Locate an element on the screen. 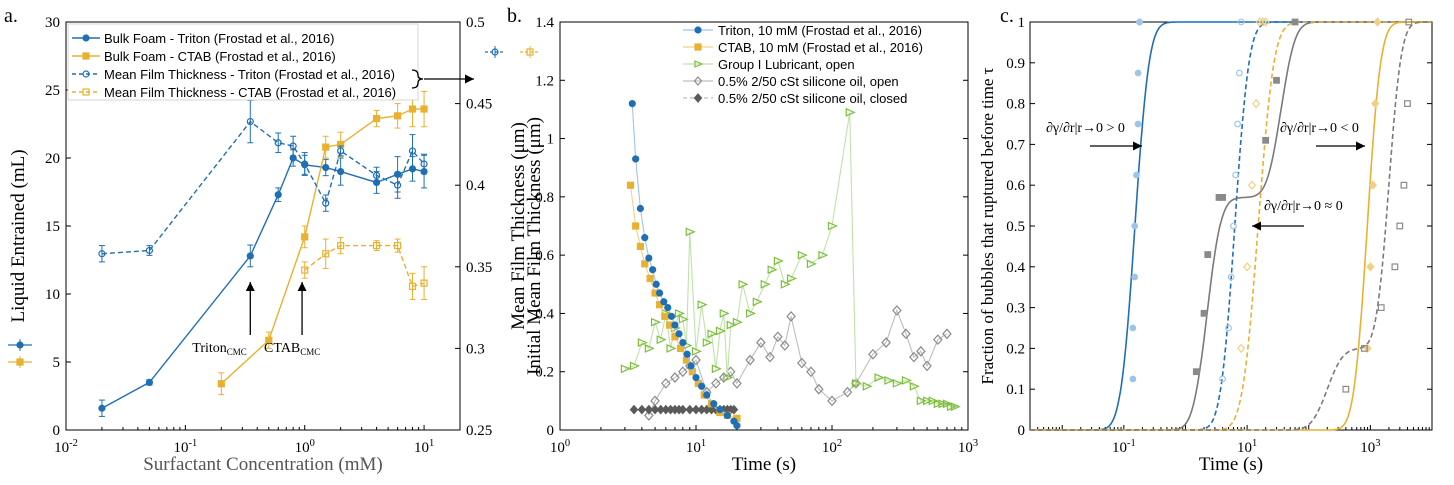 This screenshot has height=485, width=1454. x-tick-label: 10⁰ is located at coordinates (560, 447).